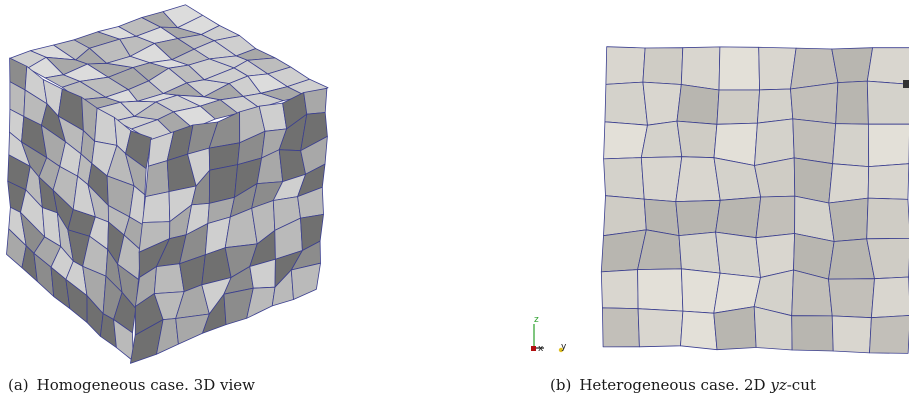 This screenshot has height=407, width=909. I want to click on axis-z-label: z, so click(536, 320).